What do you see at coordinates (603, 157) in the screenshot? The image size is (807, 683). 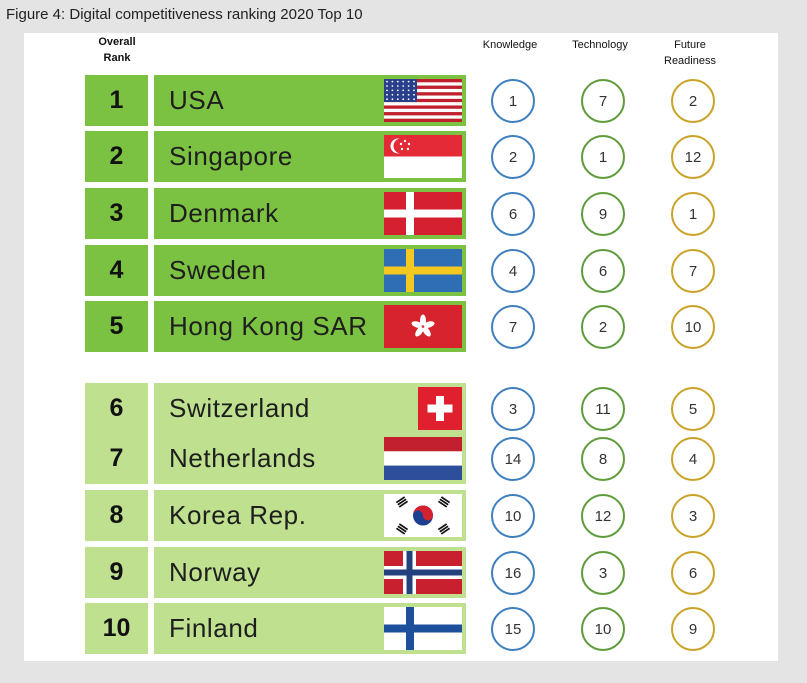 I see `technology-rank-circle: 1` at bounding box center [603, 157].